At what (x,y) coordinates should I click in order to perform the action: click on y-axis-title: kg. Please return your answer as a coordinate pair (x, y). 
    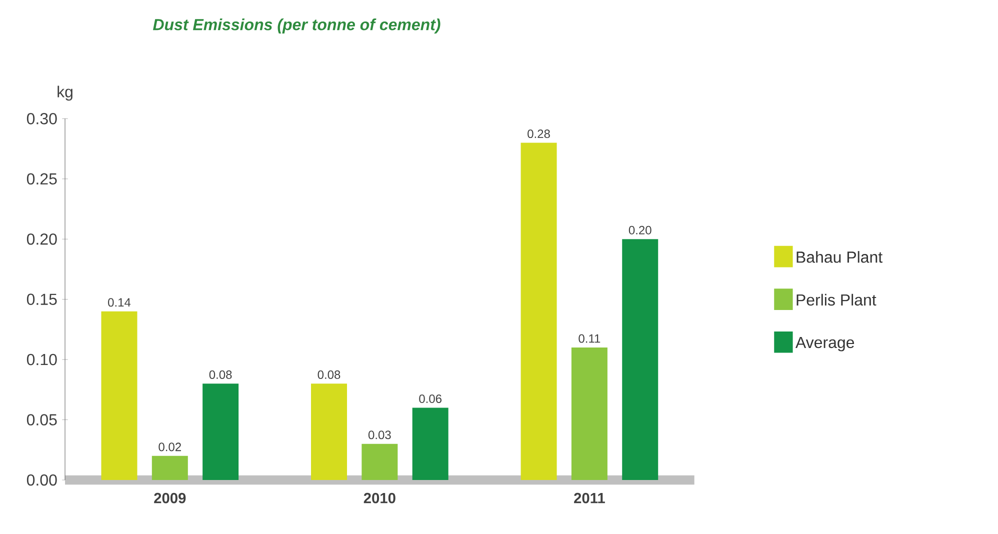
    Looking at the image, I should click on (65, 93).